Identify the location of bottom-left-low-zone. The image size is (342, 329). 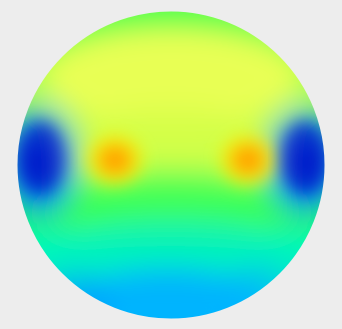
(76, 296).